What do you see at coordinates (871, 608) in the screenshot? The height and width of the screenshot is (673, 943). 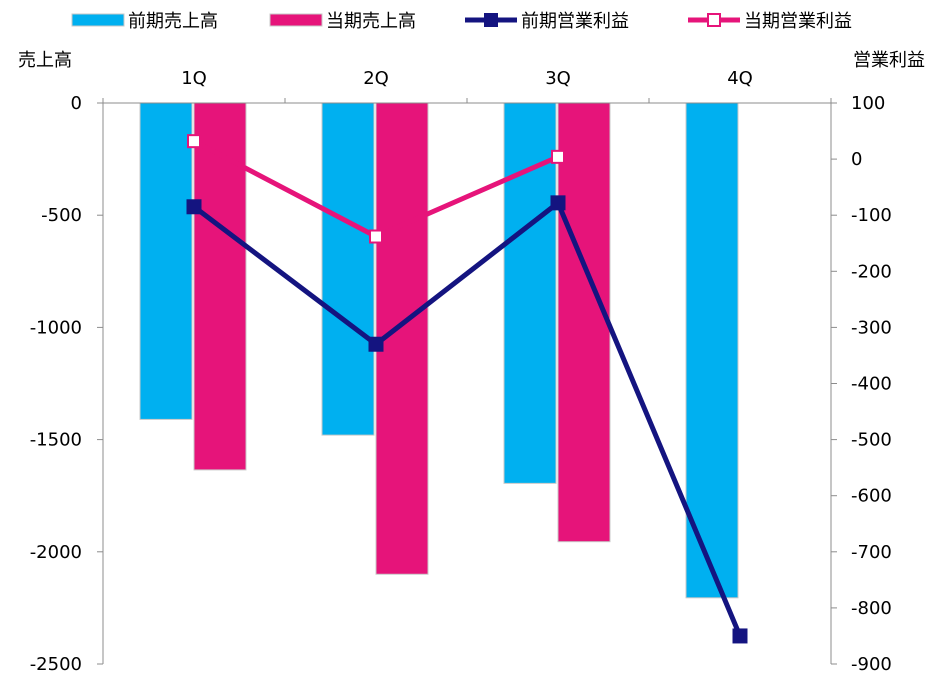 I see `right-tick-label: -800` at bounding box center [871, 608].